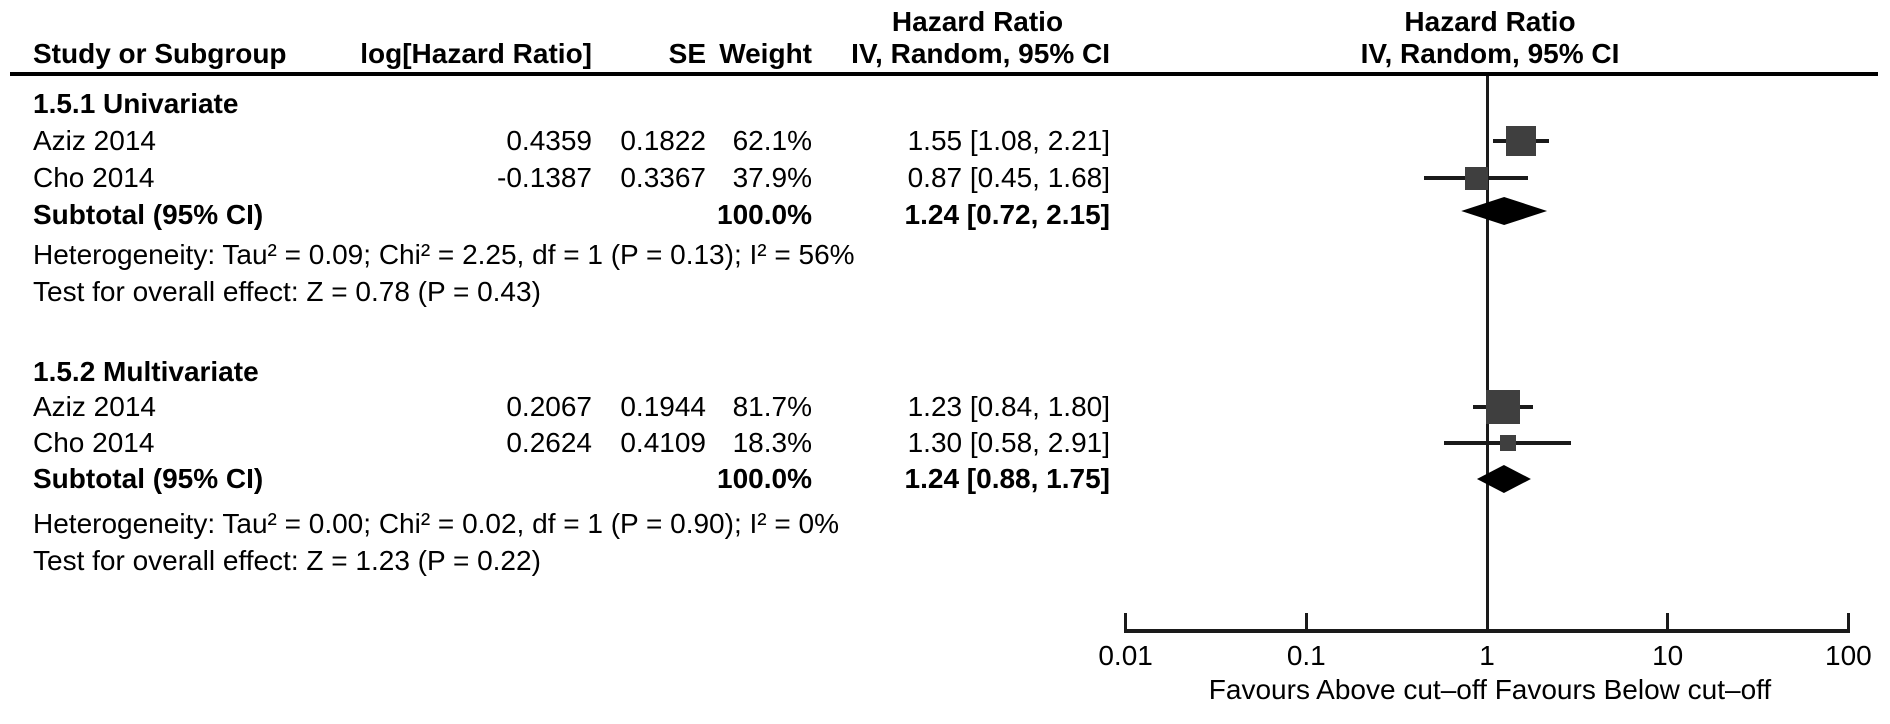  What do you see at coordinates (544, 177) in the screenshot?
I see `study-loghr: -0.1387` at bounding box center [544, 177].